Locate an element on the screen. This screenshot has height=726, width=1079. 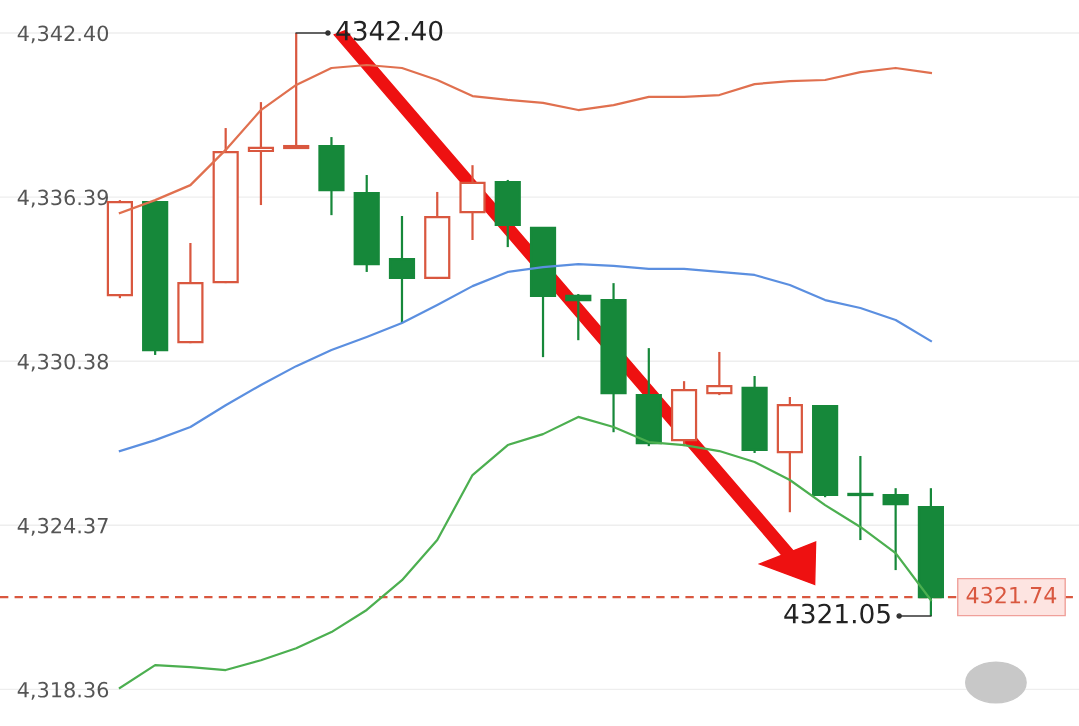
y-tick-label: 4,318.36 is located at coordinates (63, 690).